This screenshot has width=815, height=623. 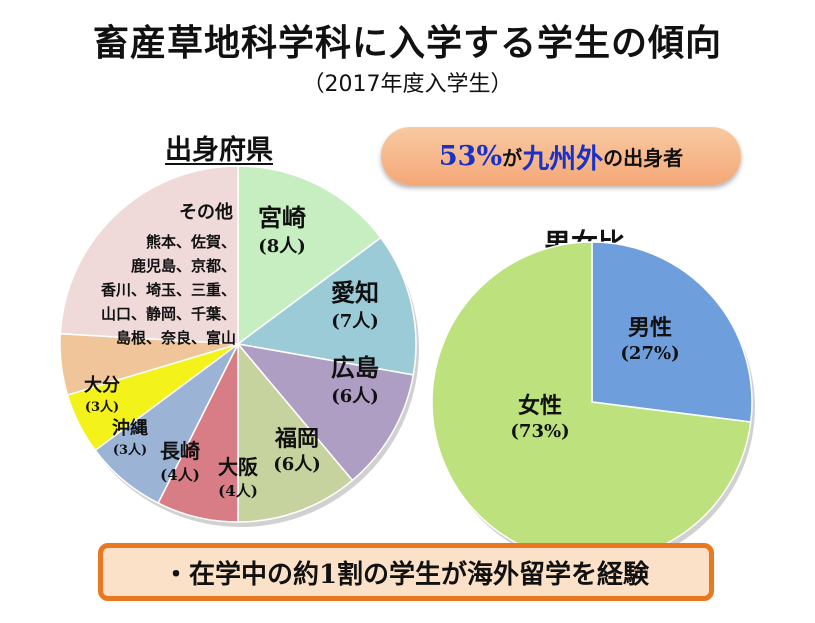 What do you see at coordinates (650, 328) in the screenshot?
I see `slice-label-male: 男性` at bounding box center [650, 328].